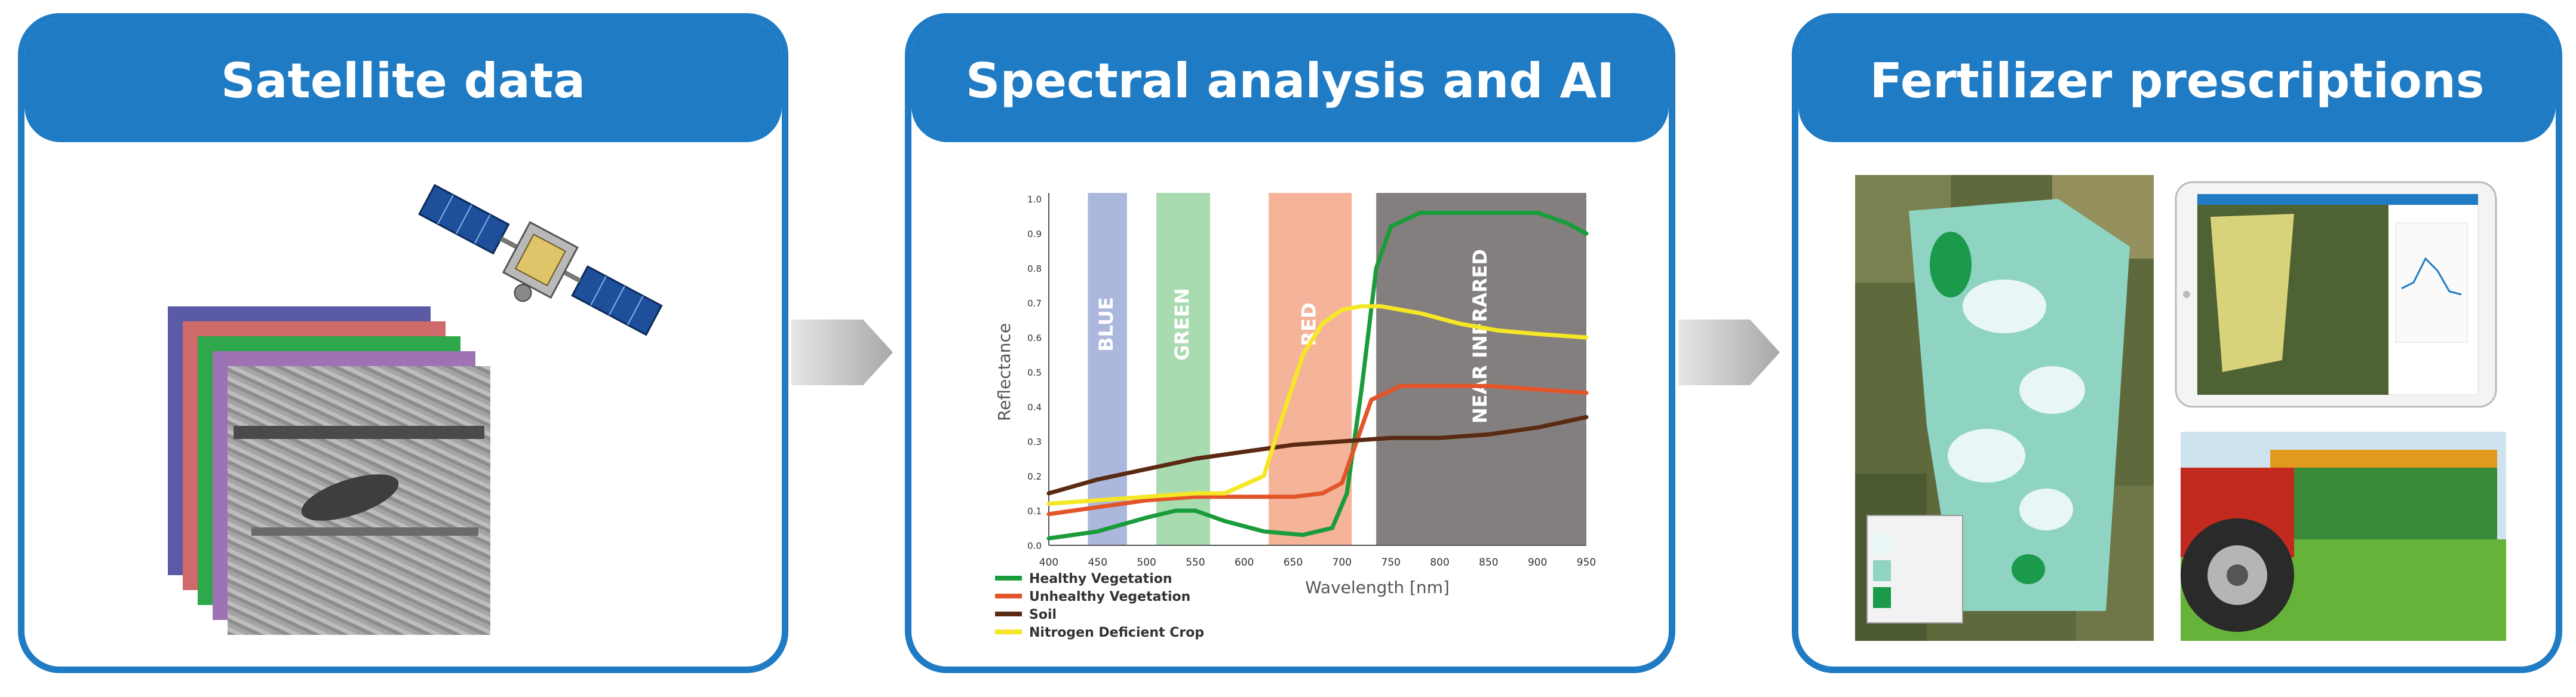 The width and height of the screenshot is (2576, 697). Describe the element at coordinates (2177, 81) in the screenshot. I see `panel-title: Fertilizer prescriptions` at that location.